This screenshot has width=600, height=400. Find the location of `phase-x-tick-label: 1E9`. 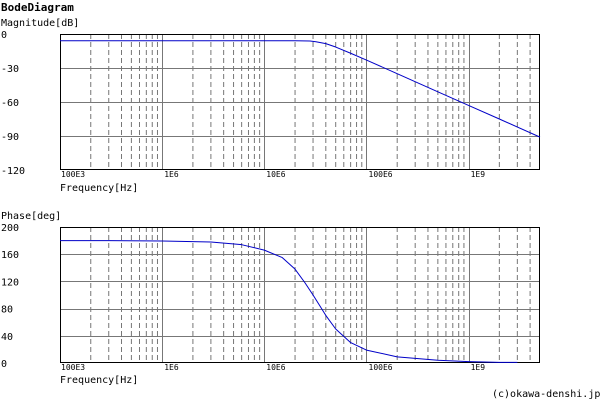

phase-x-tick-label: 1E9 is located at coordinates (478, 367).